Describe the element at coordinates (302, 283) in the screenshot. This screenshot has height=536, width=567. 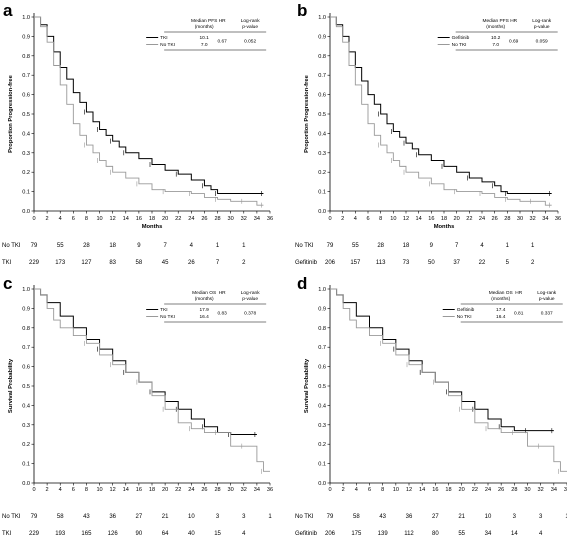
I see `panel-label: d` at that location.